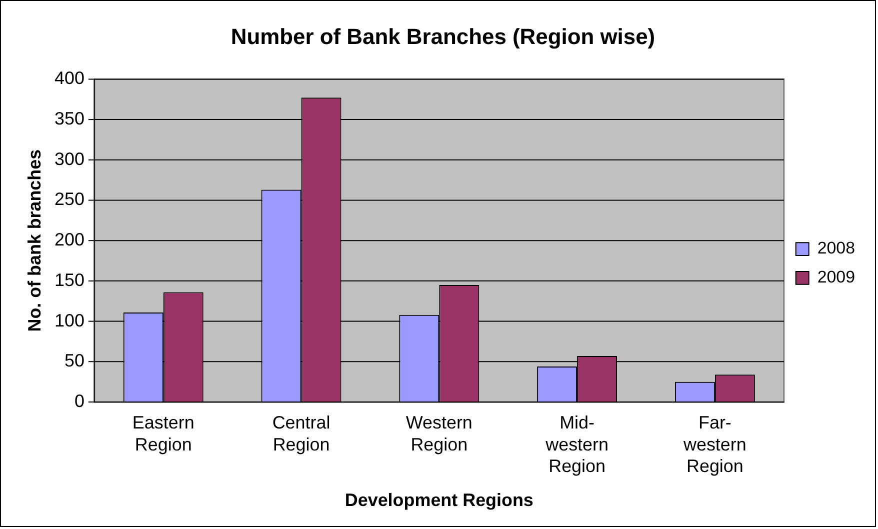 The image size is (878, 529). What do you see at coordinates (69, 78) in the screenshot?
I see `y-tick-label: 400` at bounding box center [69, 78].